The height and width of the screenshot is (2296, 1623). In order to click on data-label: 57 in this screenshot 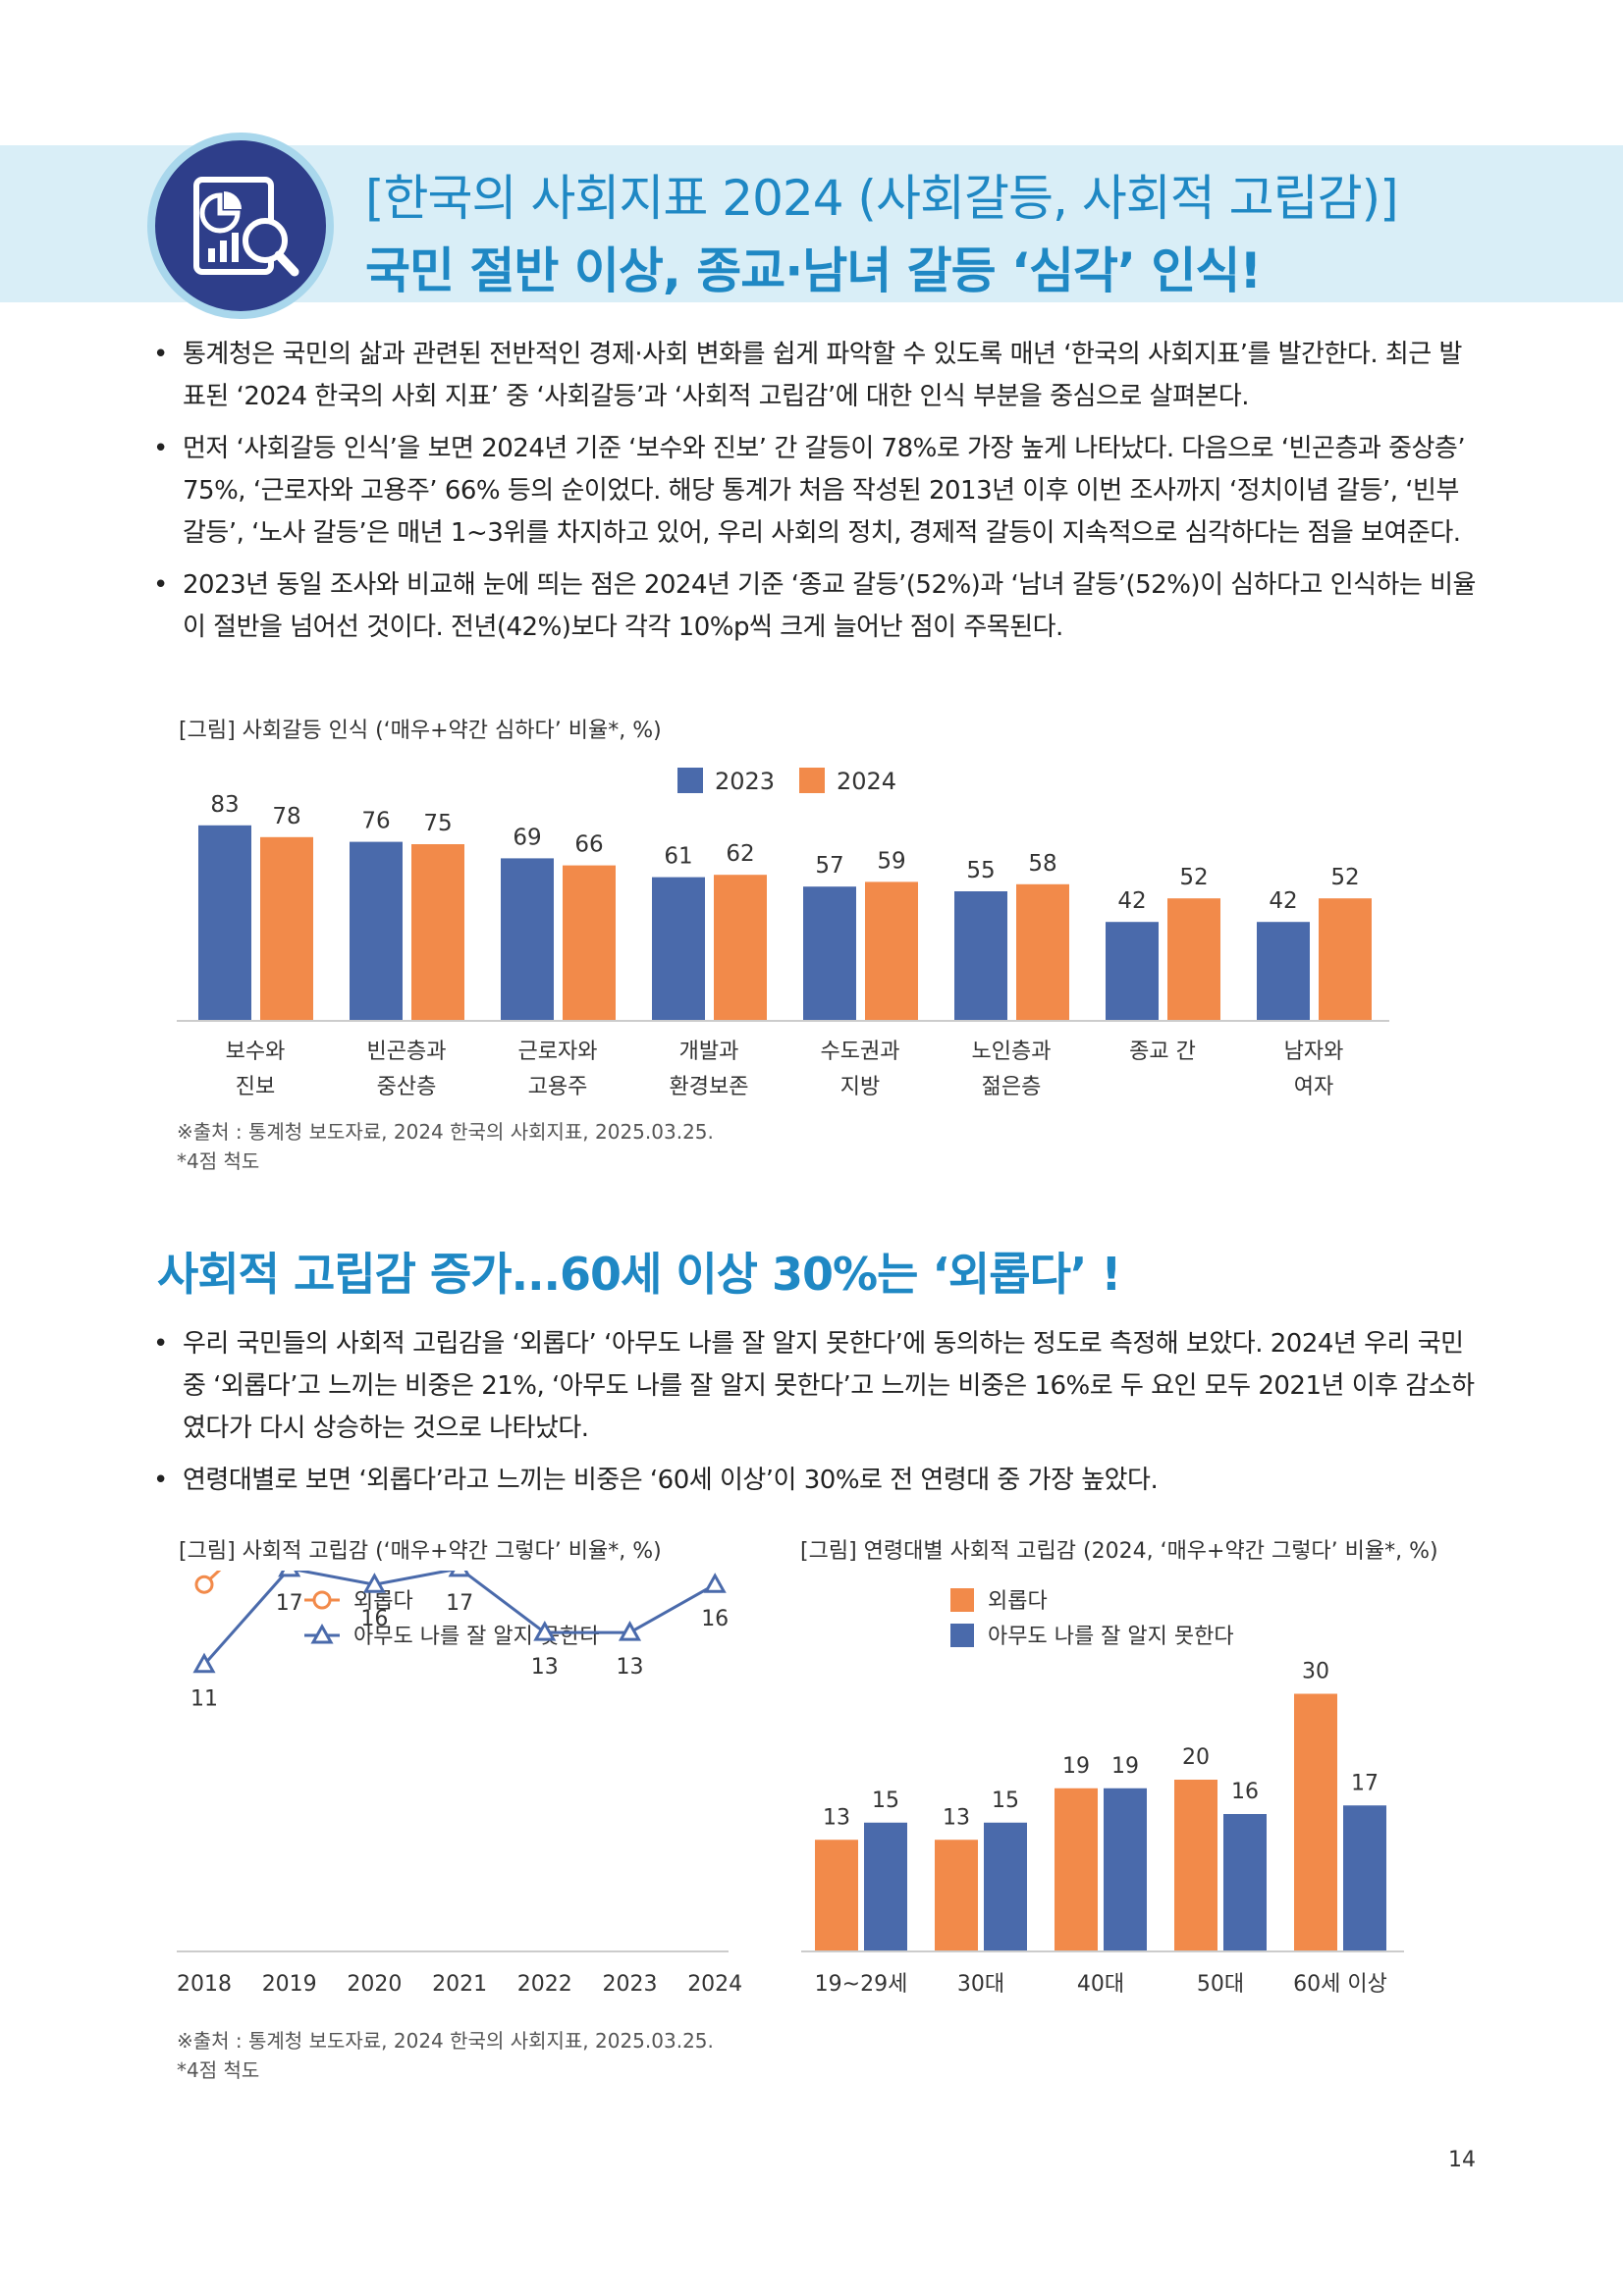, I will do `click(829, 866)`.